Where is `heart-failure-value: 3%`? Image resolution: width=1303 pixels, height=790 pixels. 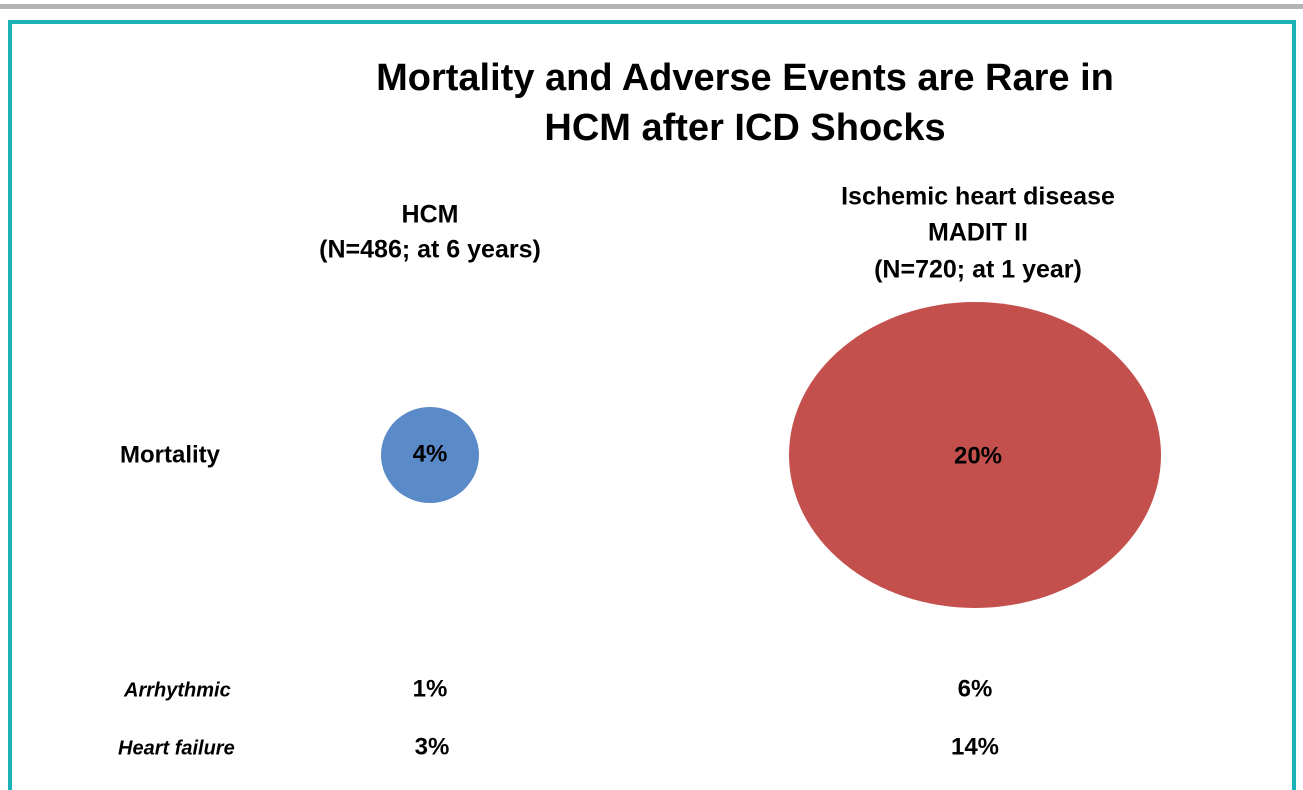
heart-failure-value: 3% is located at coordinates (432, 746).